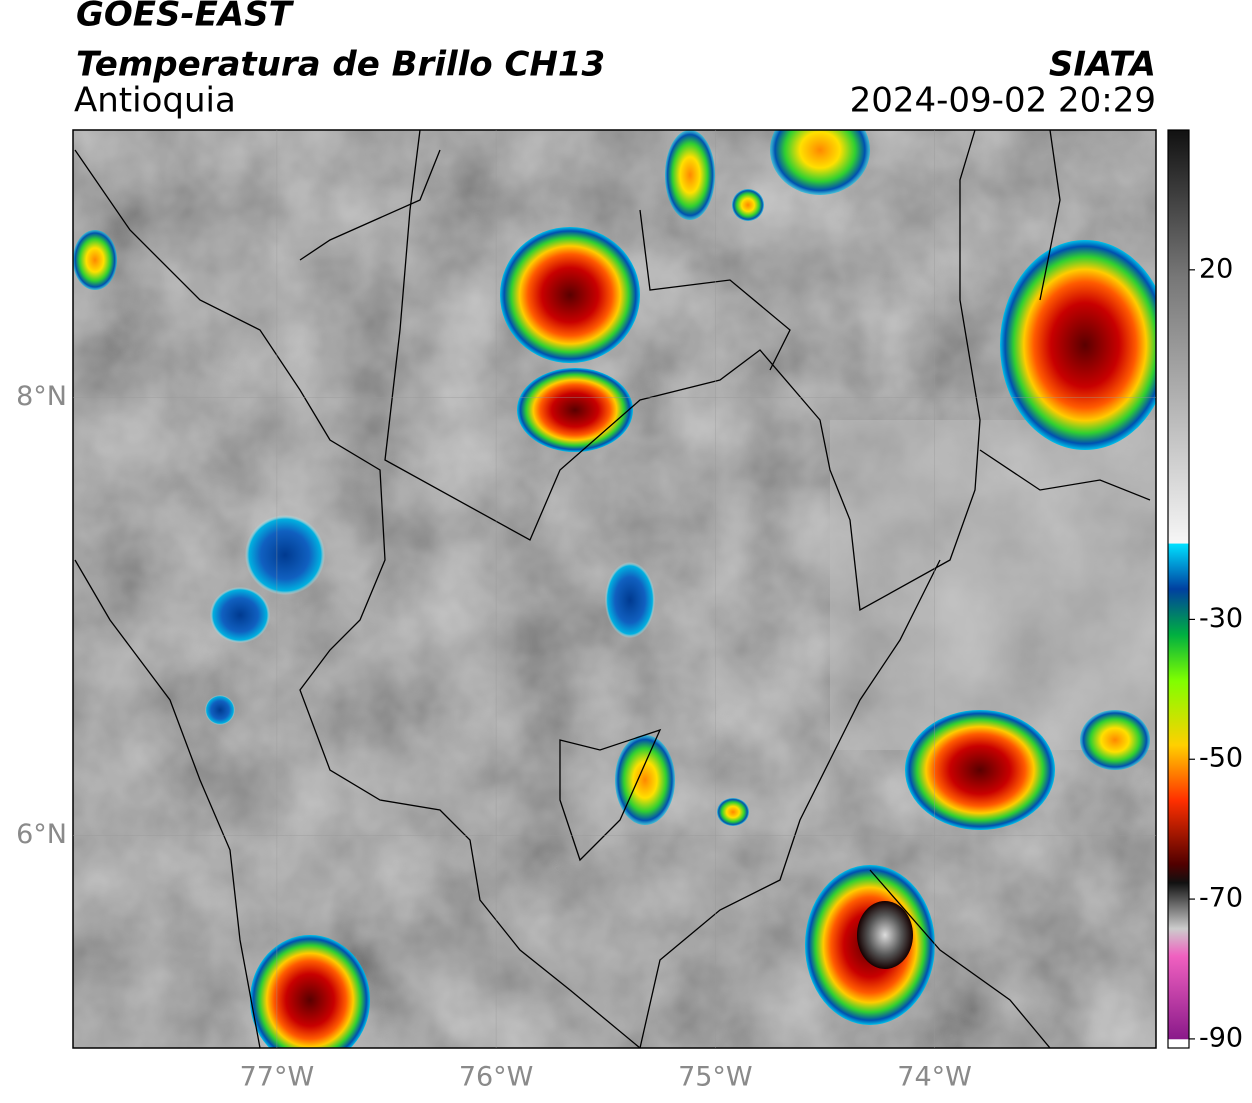  What do you see at coordinates (1003, 101) in the screenshot?
I see `timestamp: 2024-09-02 20:29` at bounding box center [1003, 101].